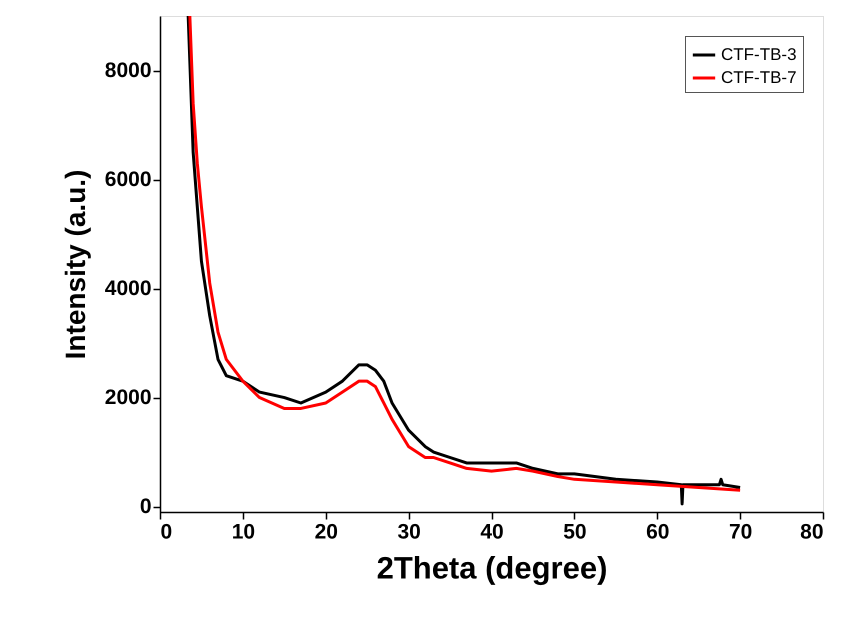 This screenshot has height=622, width=847. I want to click on legend-label: CTF-TB-3, so click(759, 54).